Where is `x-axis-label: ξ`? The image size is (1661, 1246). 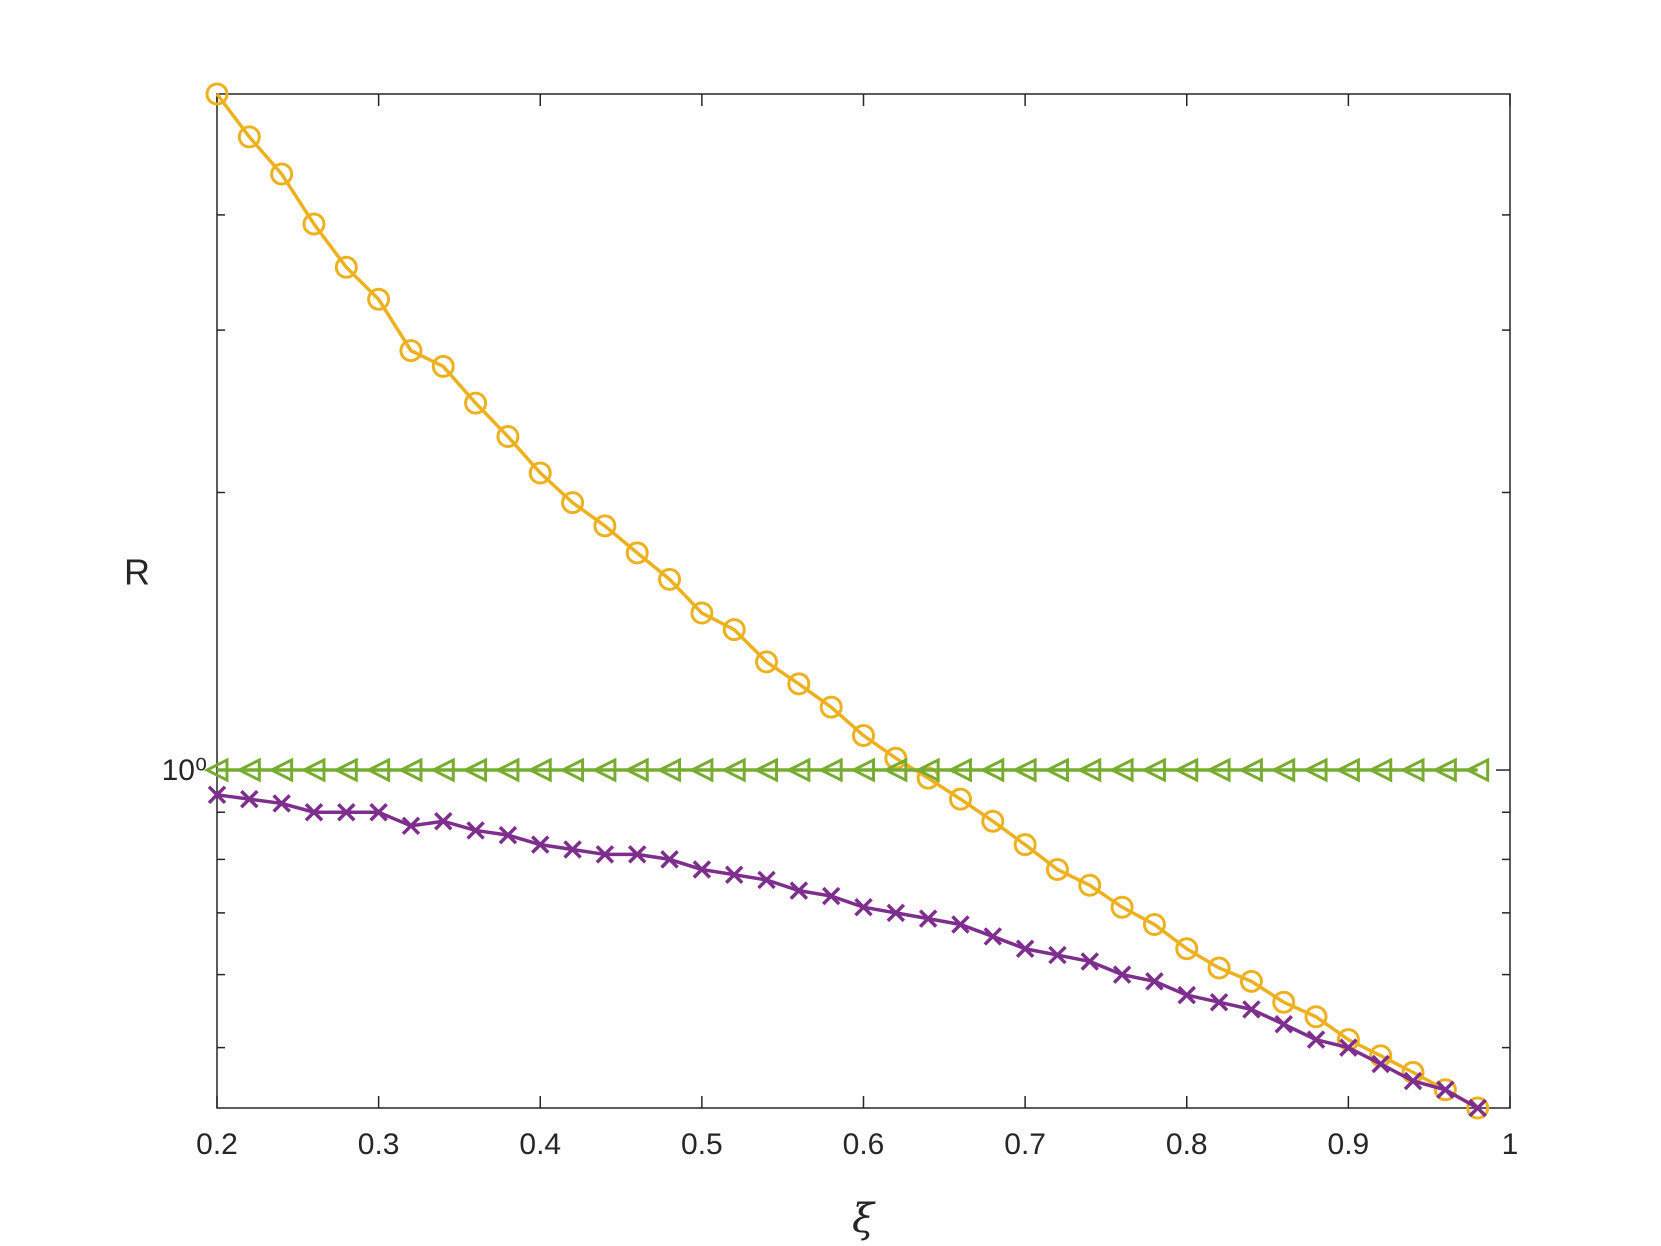 x-axis-label: ξ is located at coordinates (864, 1219).